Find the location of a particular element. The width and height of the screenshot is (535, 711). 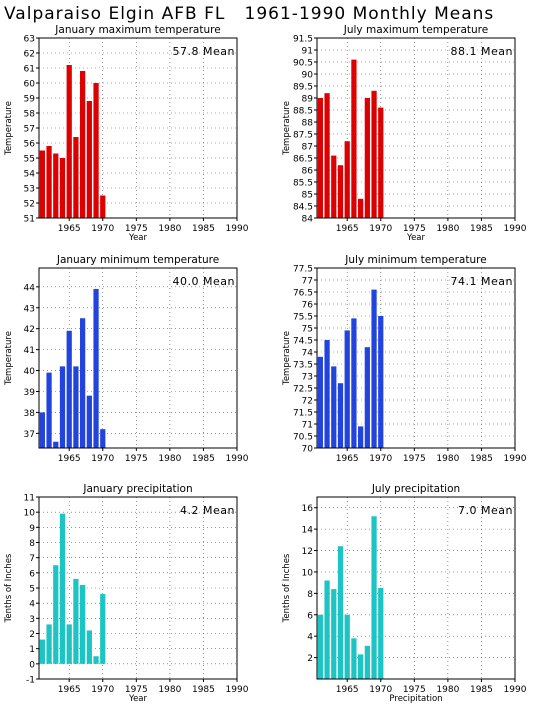

y-tick-label: 10 is located at coordinates (30, 514).